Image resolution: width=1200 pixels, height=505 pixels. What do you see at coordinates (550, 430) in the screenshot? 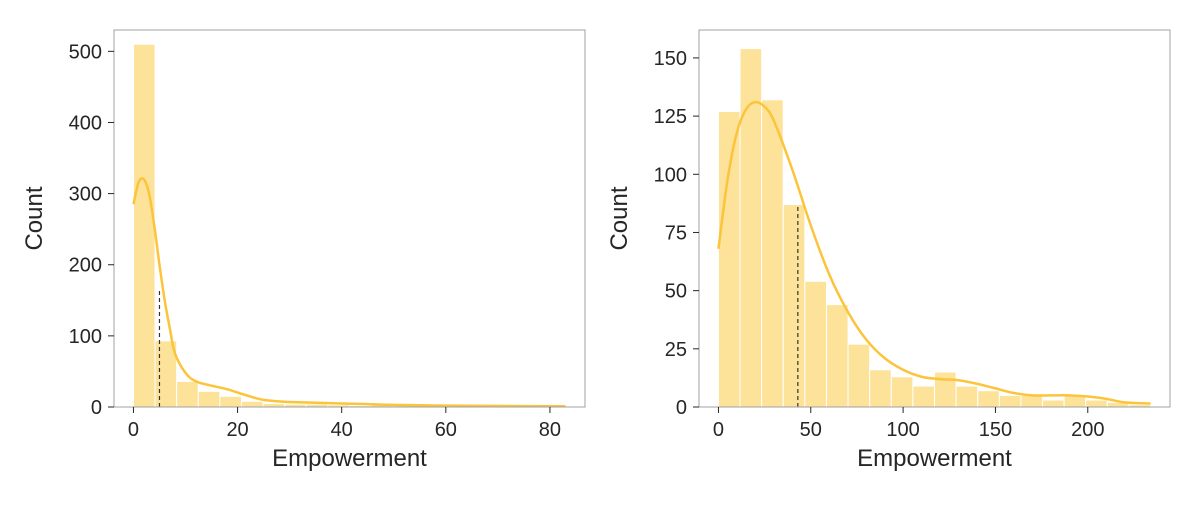
I see `x-tick-label: 80` at bounding box center [550, 430].